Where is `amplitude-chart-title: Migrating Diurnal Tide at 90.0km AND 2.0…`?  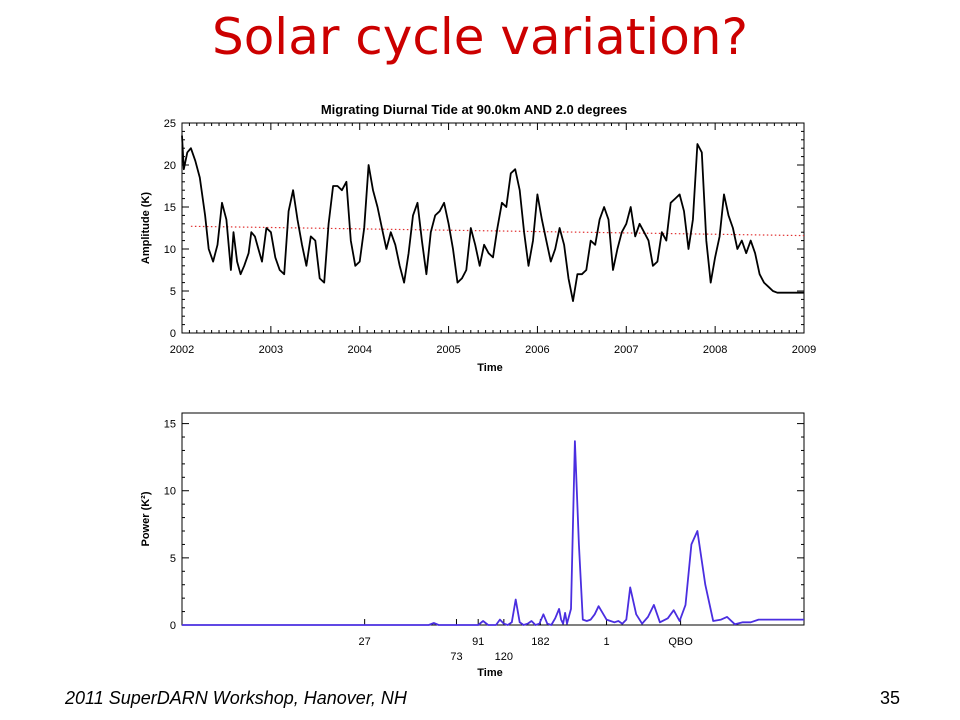 amplitude-chart-title: Migrating Diurnal Tide at 90.0km AND 2.0… is located at coordinates (474, 109).